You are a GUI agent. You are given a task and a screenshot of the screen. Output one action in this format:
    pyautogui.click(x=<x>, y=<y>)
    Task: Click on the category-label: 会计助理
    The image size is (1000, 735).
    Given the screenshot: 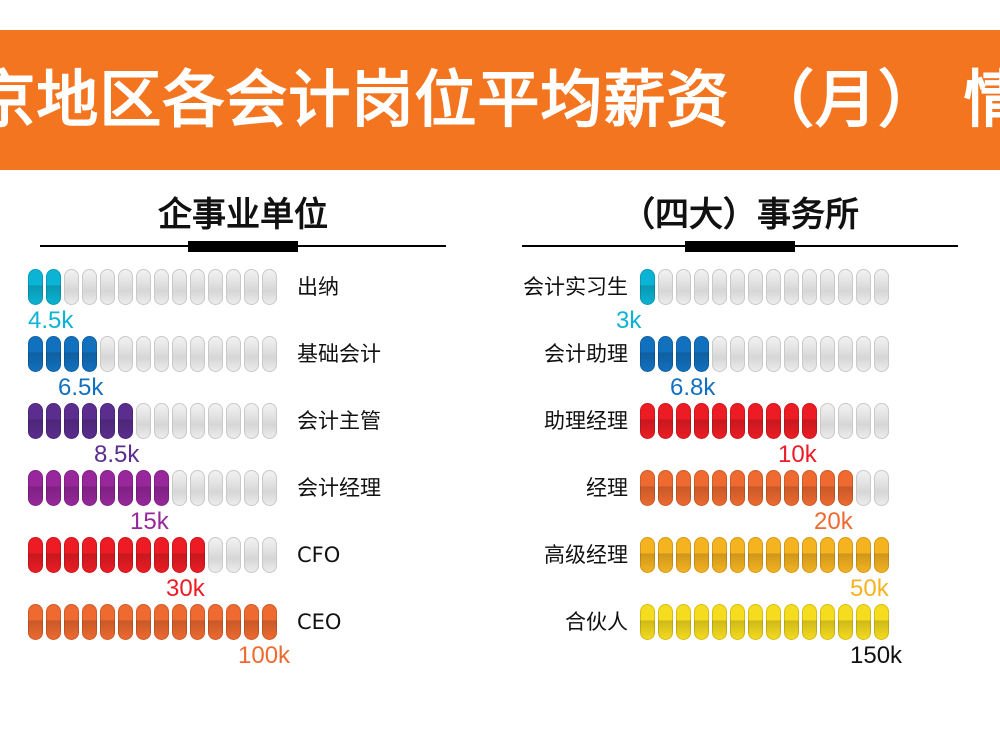 What is the action you would take?
    pyautogui.click(x=586, y=353)
    